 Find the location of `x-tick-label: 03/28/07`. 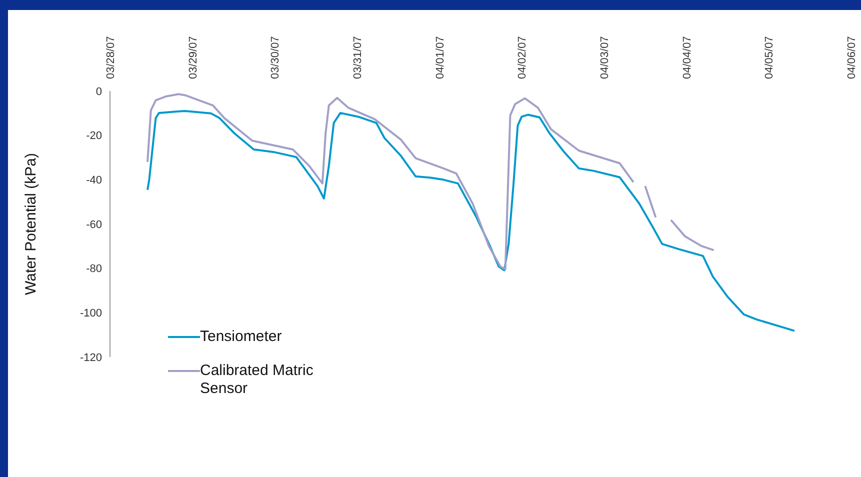

x-tick-label: 03/28/07 is located at coordinates (111, 57).